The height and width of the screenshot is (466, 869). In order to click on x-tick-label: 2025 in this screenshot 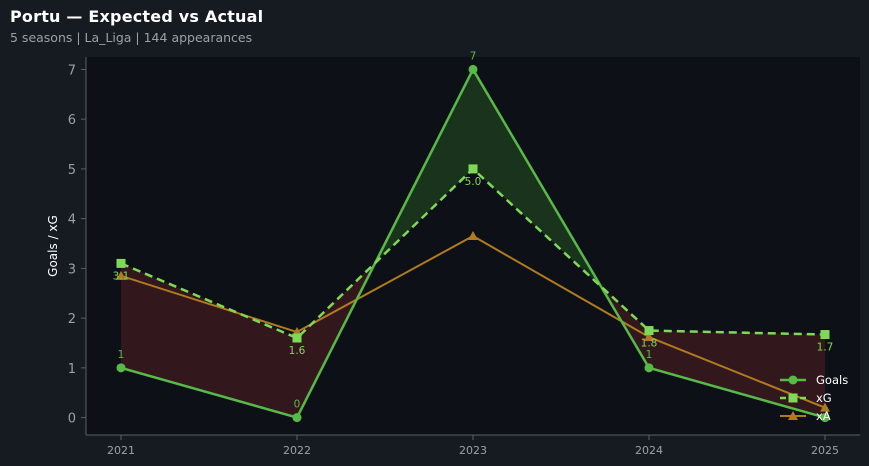, I will do `click(825, 450)`.